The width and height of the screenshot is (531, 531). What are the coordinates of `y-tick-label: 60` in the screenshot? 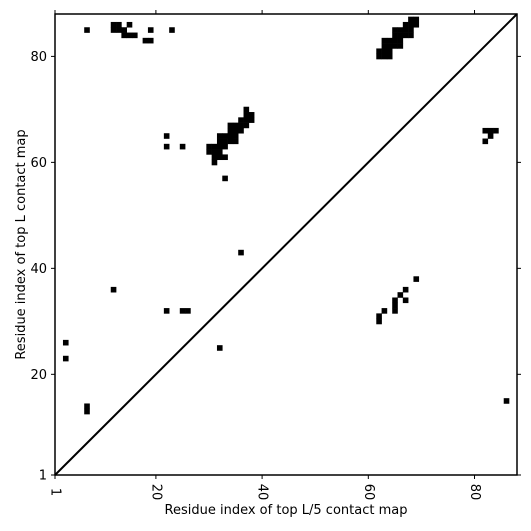 It's located at (38, 163).